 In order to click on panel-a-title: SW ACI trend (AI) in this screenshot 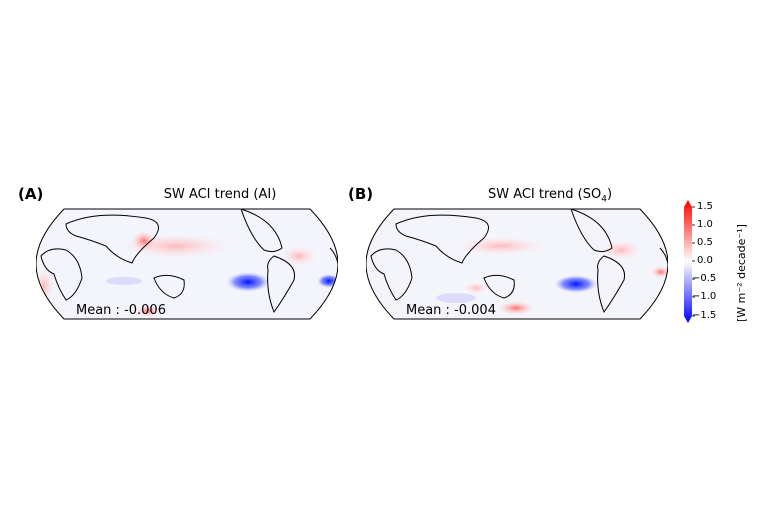, I will do `click(220, 194)`.